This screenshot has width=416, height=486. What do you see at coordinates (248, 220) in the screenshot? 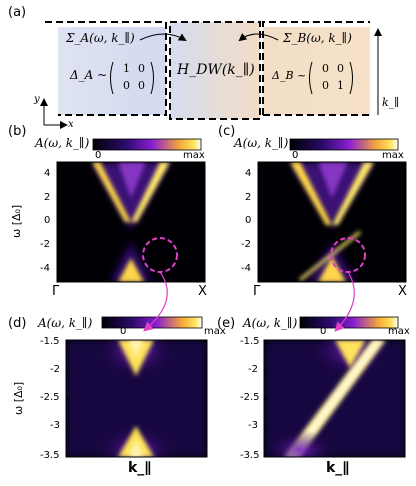
I see `panel-c-ytick: 0` at bounding box center [248, 220].